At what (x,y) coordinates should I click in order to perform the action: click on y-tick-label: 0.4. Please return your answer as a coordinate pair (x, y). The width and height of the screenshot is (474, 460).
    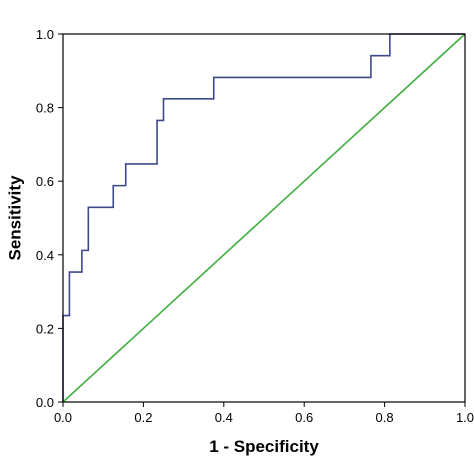
    Looking at the image, I should click on (45, 255).